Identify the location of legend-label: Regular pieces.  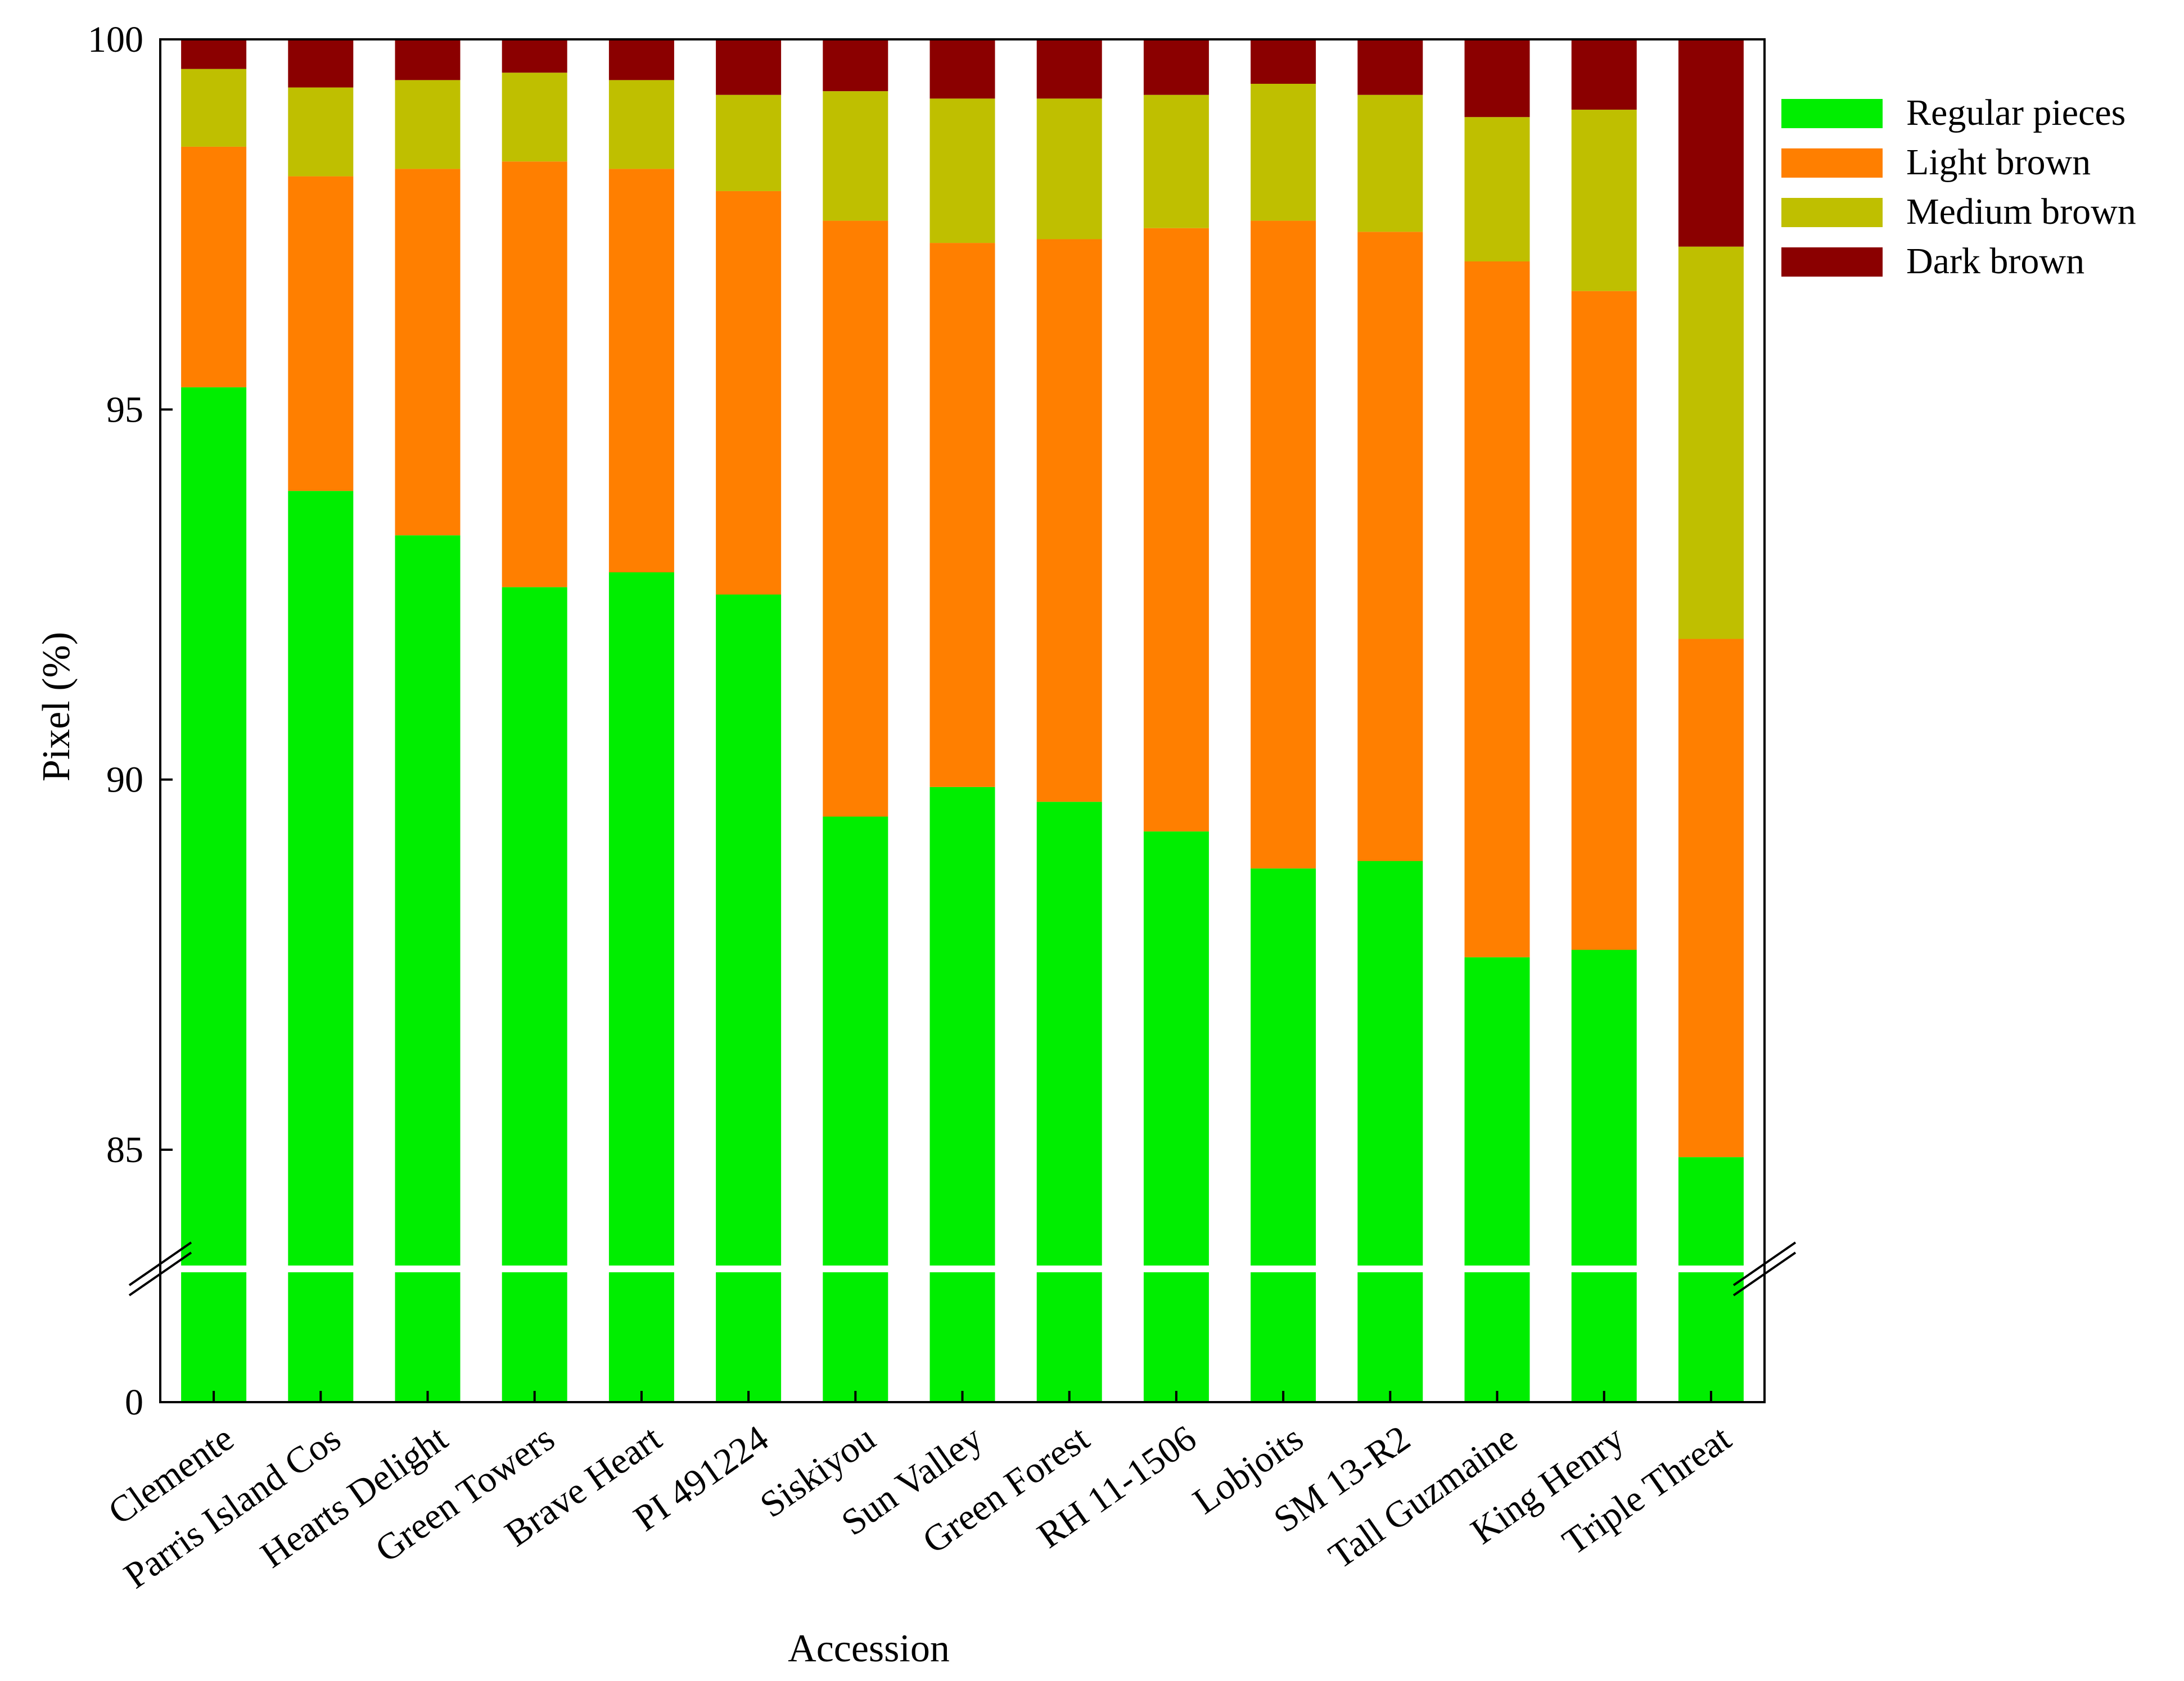
(2016, 113).